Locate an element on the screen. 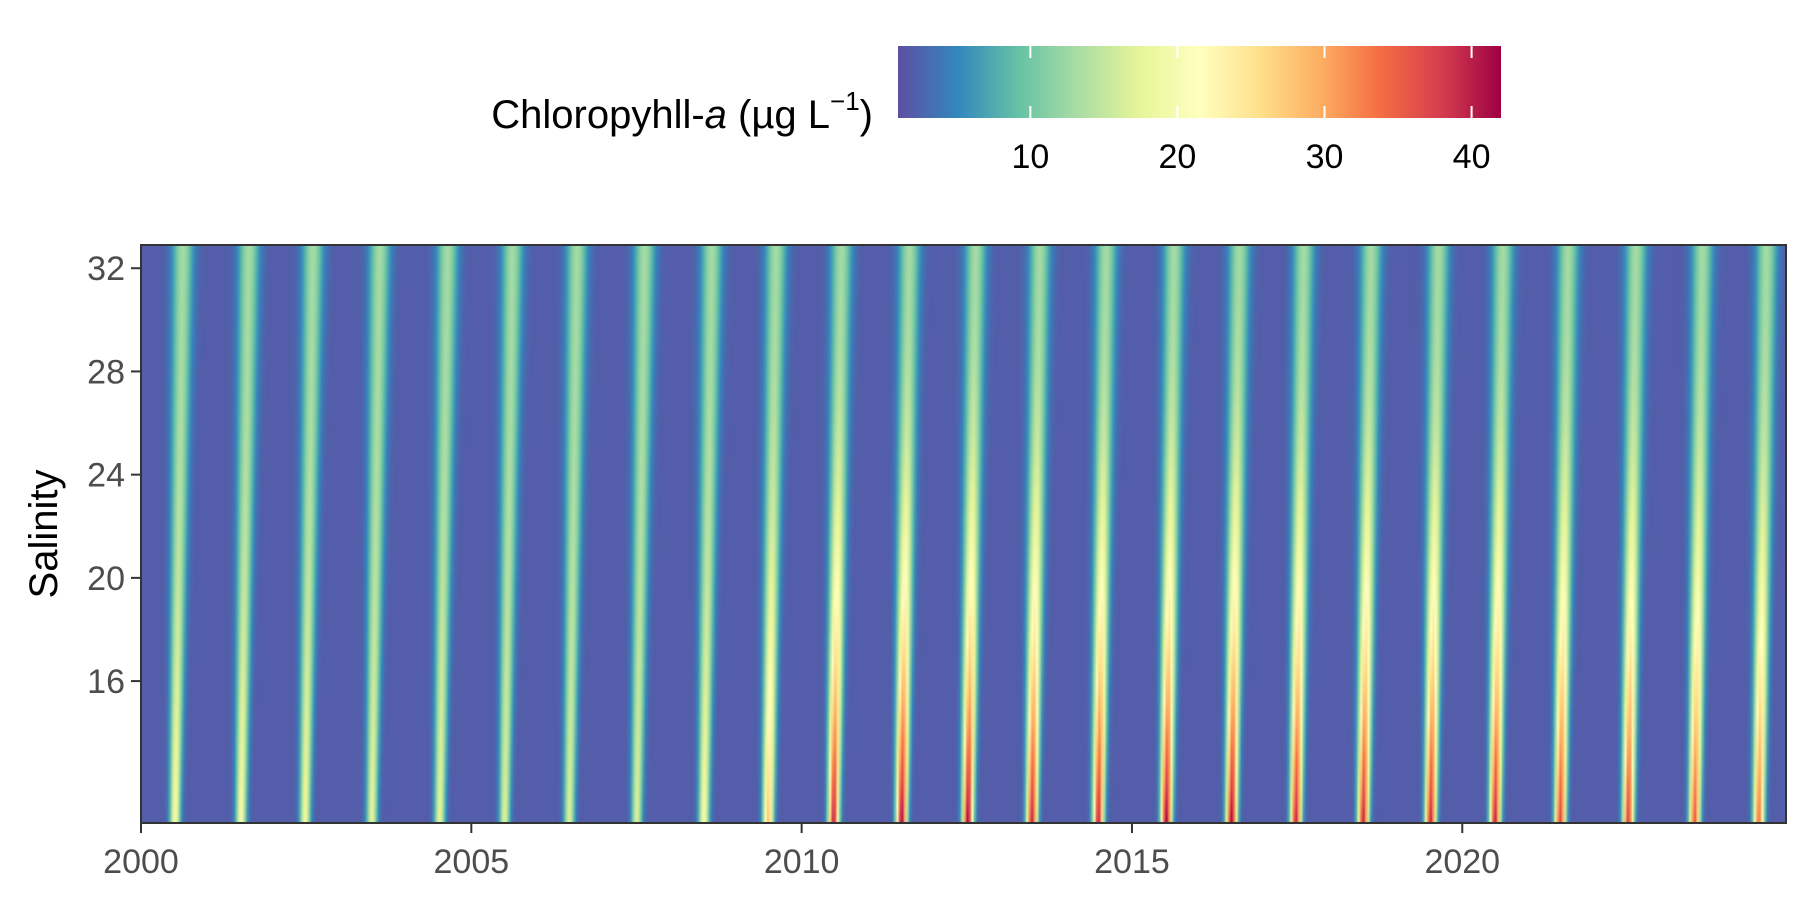 The height and width of the screenshot is (900, 1800). colorbar-tick-label: 20 is located at coordinates (1178, 157).